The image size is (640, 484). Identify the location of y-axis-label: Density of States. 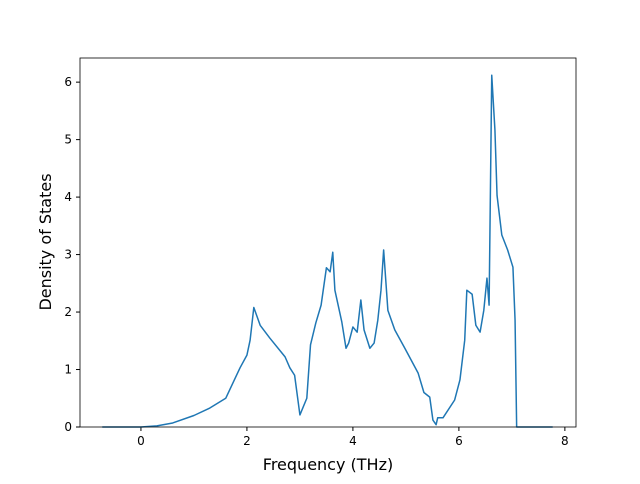
(45, 241).